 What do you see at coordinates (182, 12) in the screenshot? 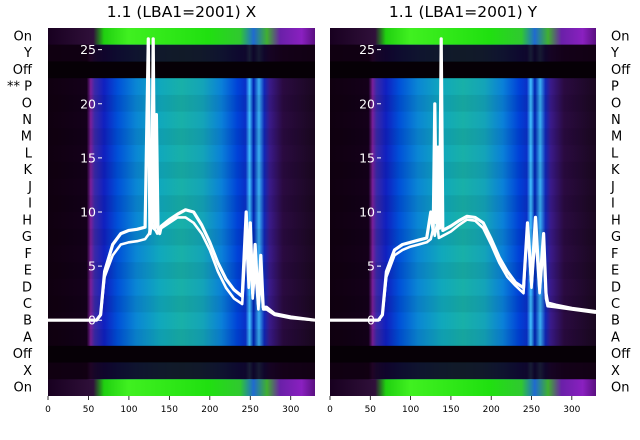
I see `chart-title: 1.1 (LBA1=2001) X` at bounding box center [182, 12].